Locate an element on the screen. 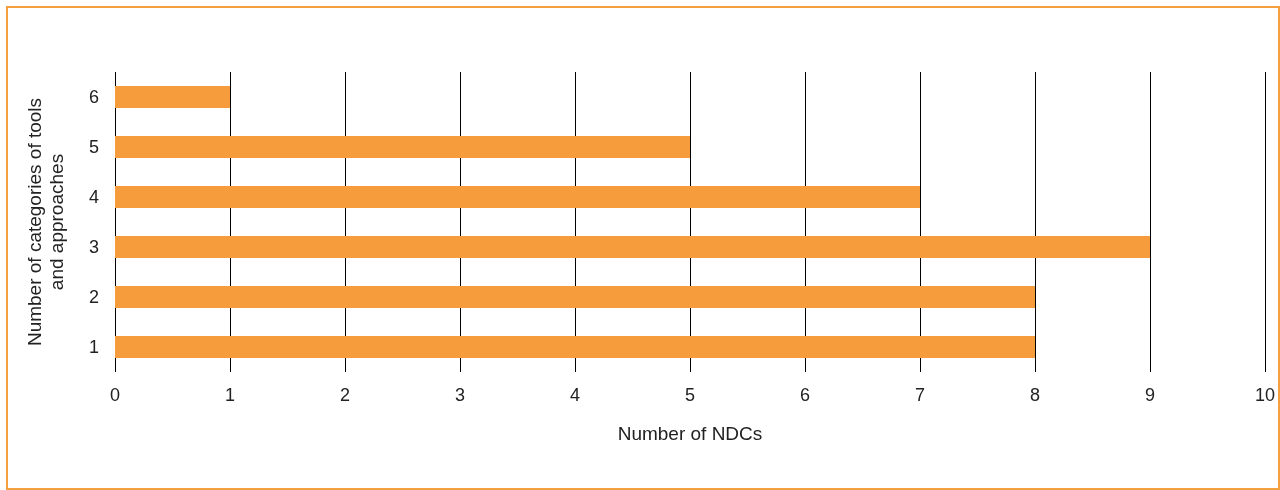 The image size is (1280, 490). y-tick-label: 4 is located at coordinates (93, 197).